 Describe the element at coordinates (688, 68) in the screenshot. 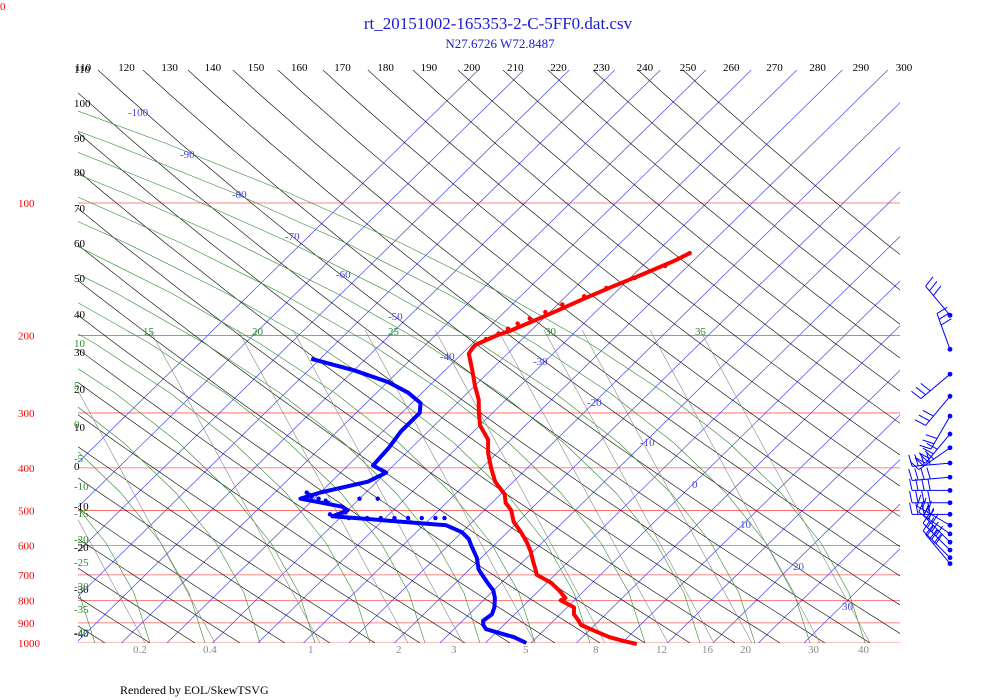

I see `theta-top-label: 250` at that location.